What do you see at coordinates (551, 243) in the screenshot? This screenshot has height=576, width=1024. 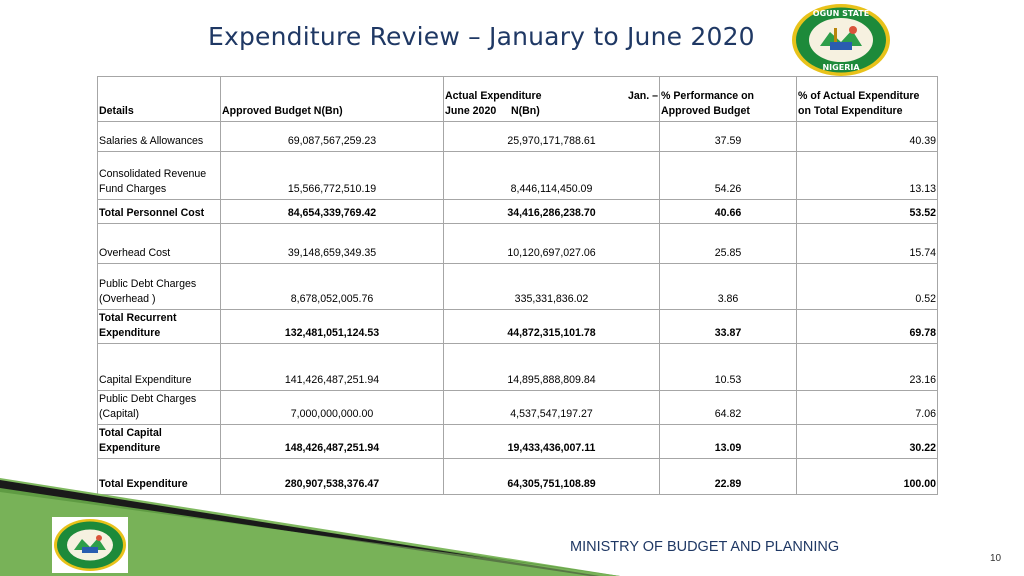 I see `cell-actual: 10,120,697,027.06` at bounding box center [551, 243].